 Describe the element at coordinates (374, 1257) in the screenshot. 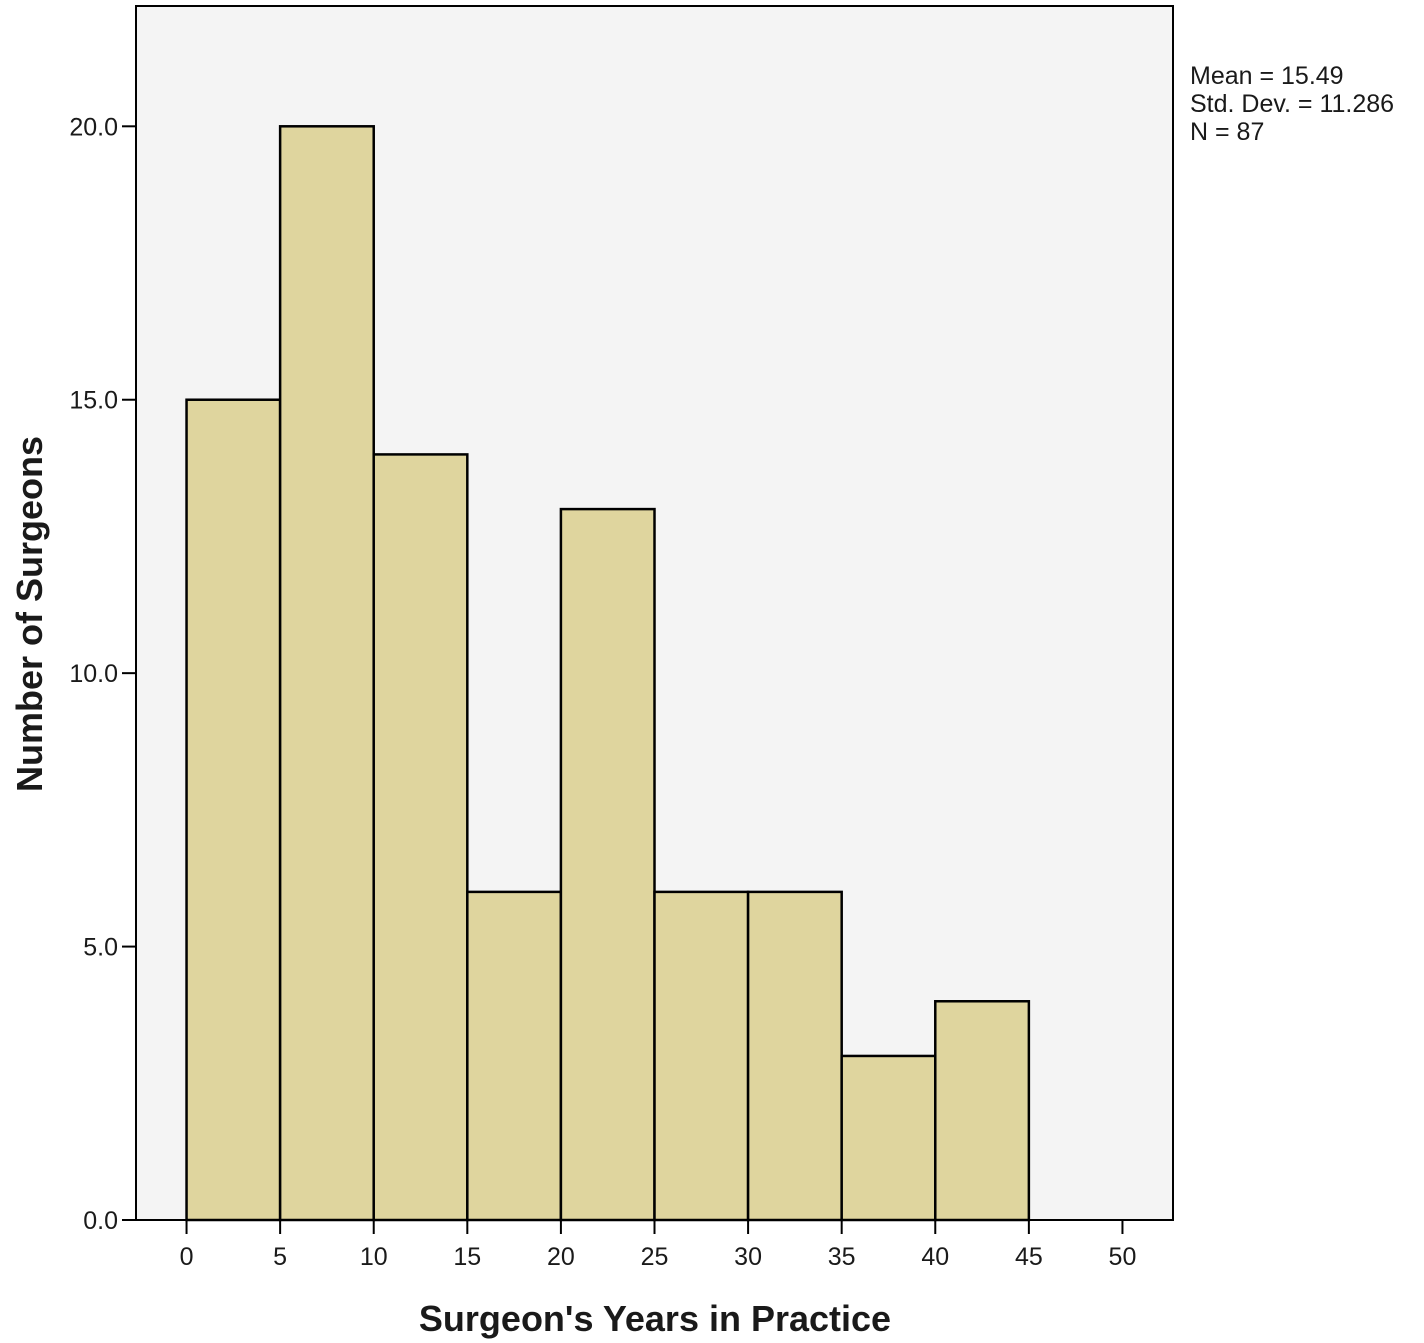

I see `x-tick-label: 10` at that location.